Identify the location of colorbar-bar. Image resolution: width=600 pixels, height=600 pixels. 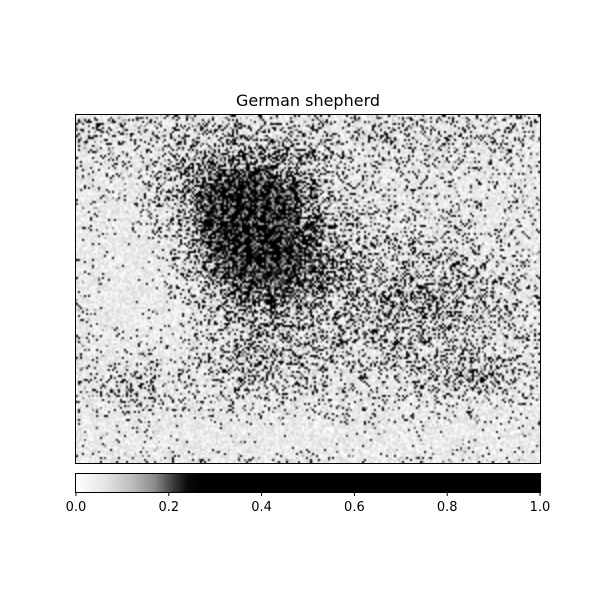
(308, 483).